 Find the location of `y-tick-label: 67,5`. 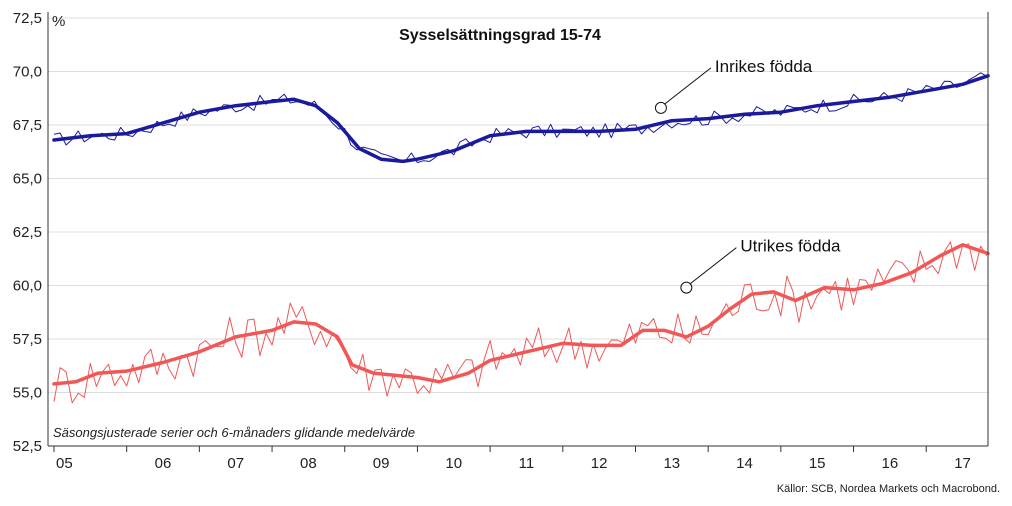

y-tick-label: 67,5 is located at coordinates (27, 125).